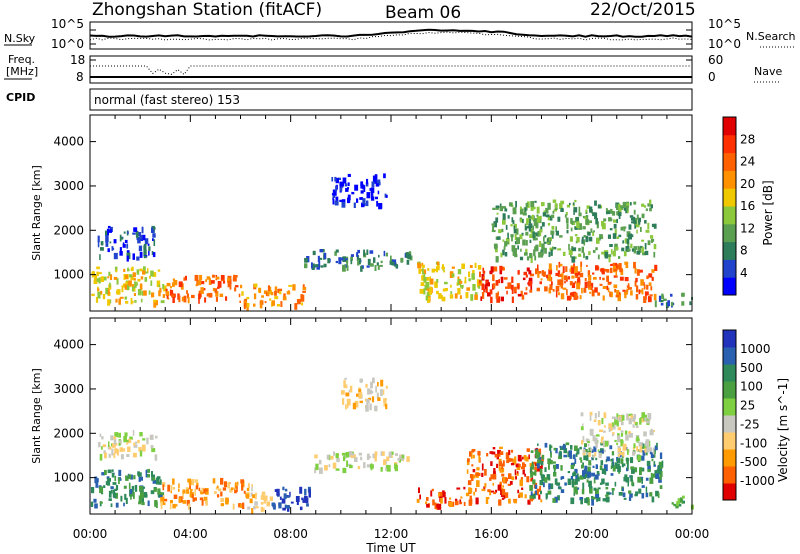 Image resolution: width=800 pixels, height=554 pixels. What do you see at coordinates (68, 389) in the screenshot?
I see `y-tick-label: 3000` at bounding box center [68, 389].